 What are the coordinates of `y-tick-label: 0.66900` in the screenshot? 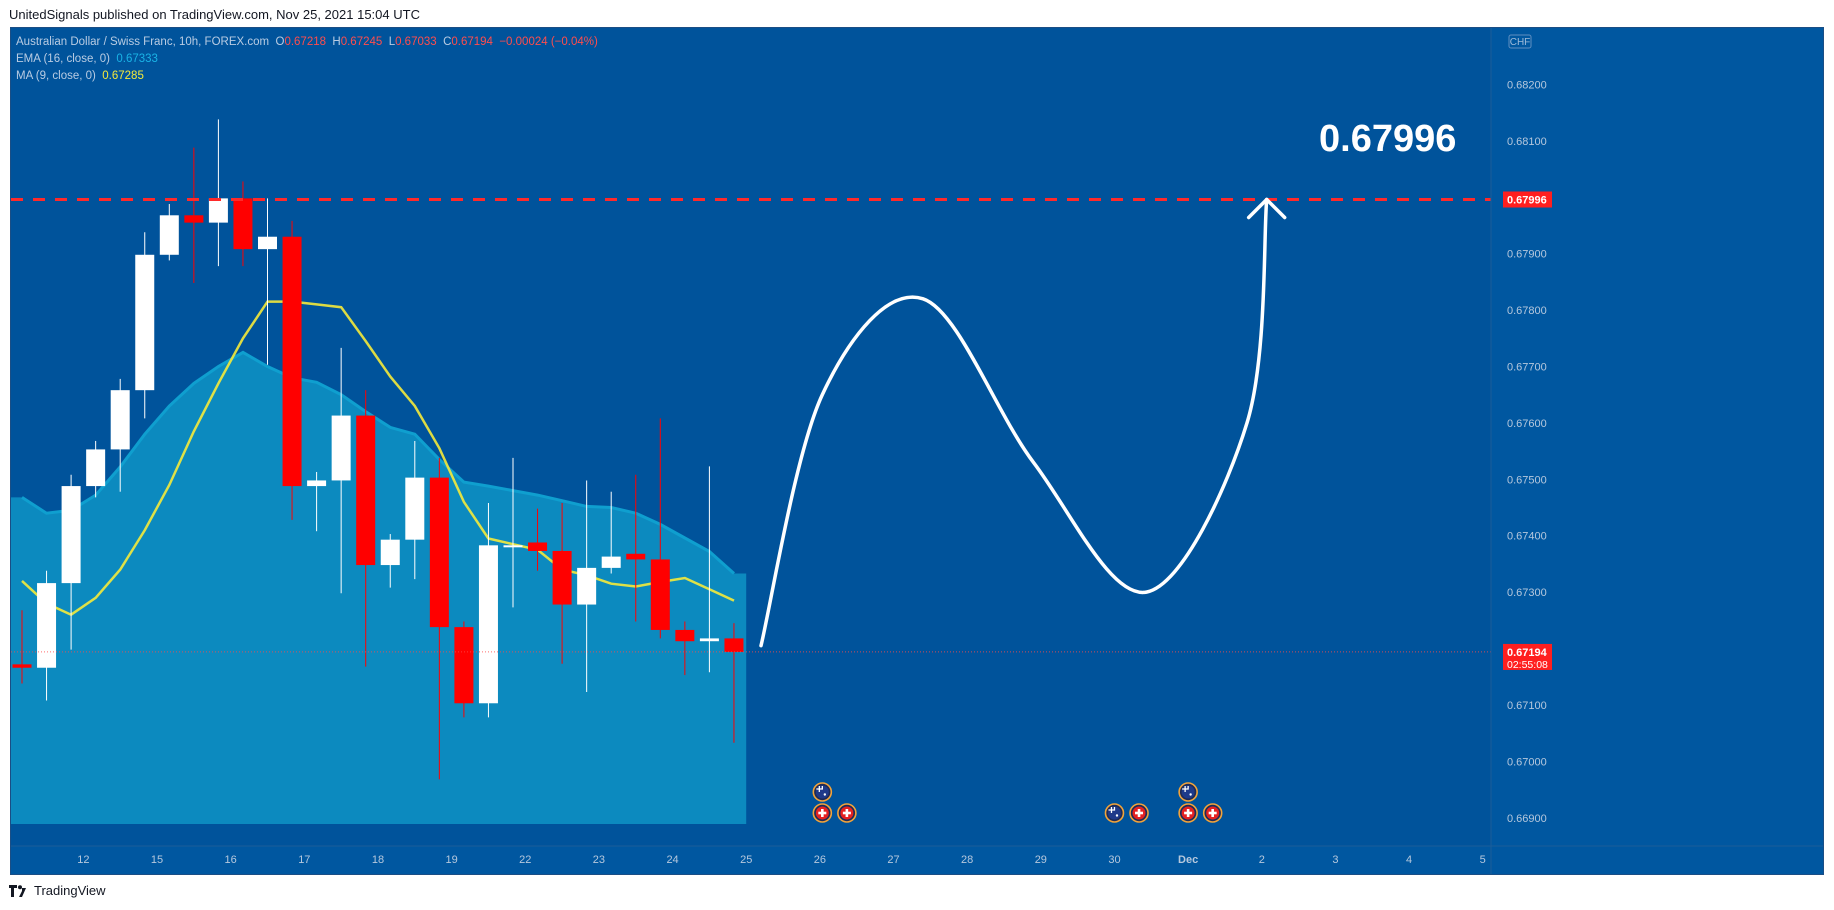 It's located at (1527, 819).